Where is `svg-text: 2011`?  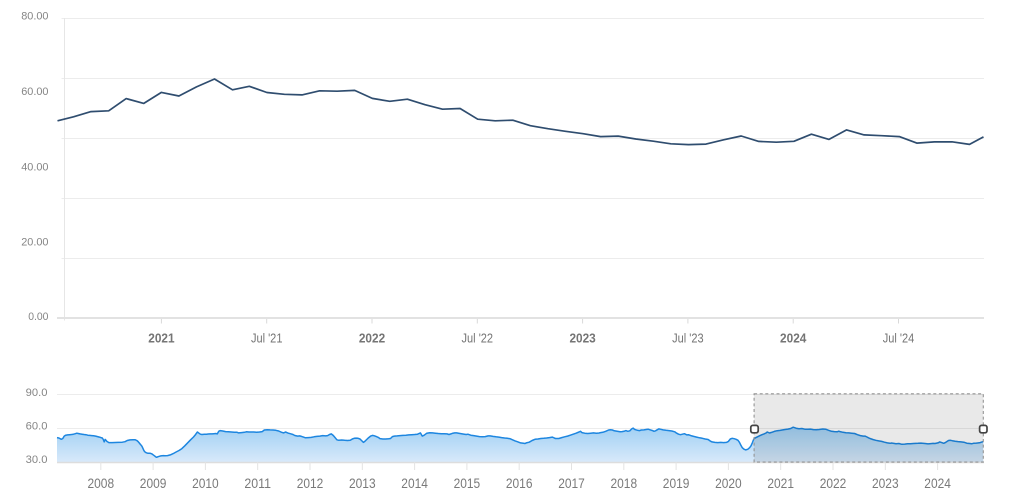
svg-text: 2011 is located at coordinates (257, 483).